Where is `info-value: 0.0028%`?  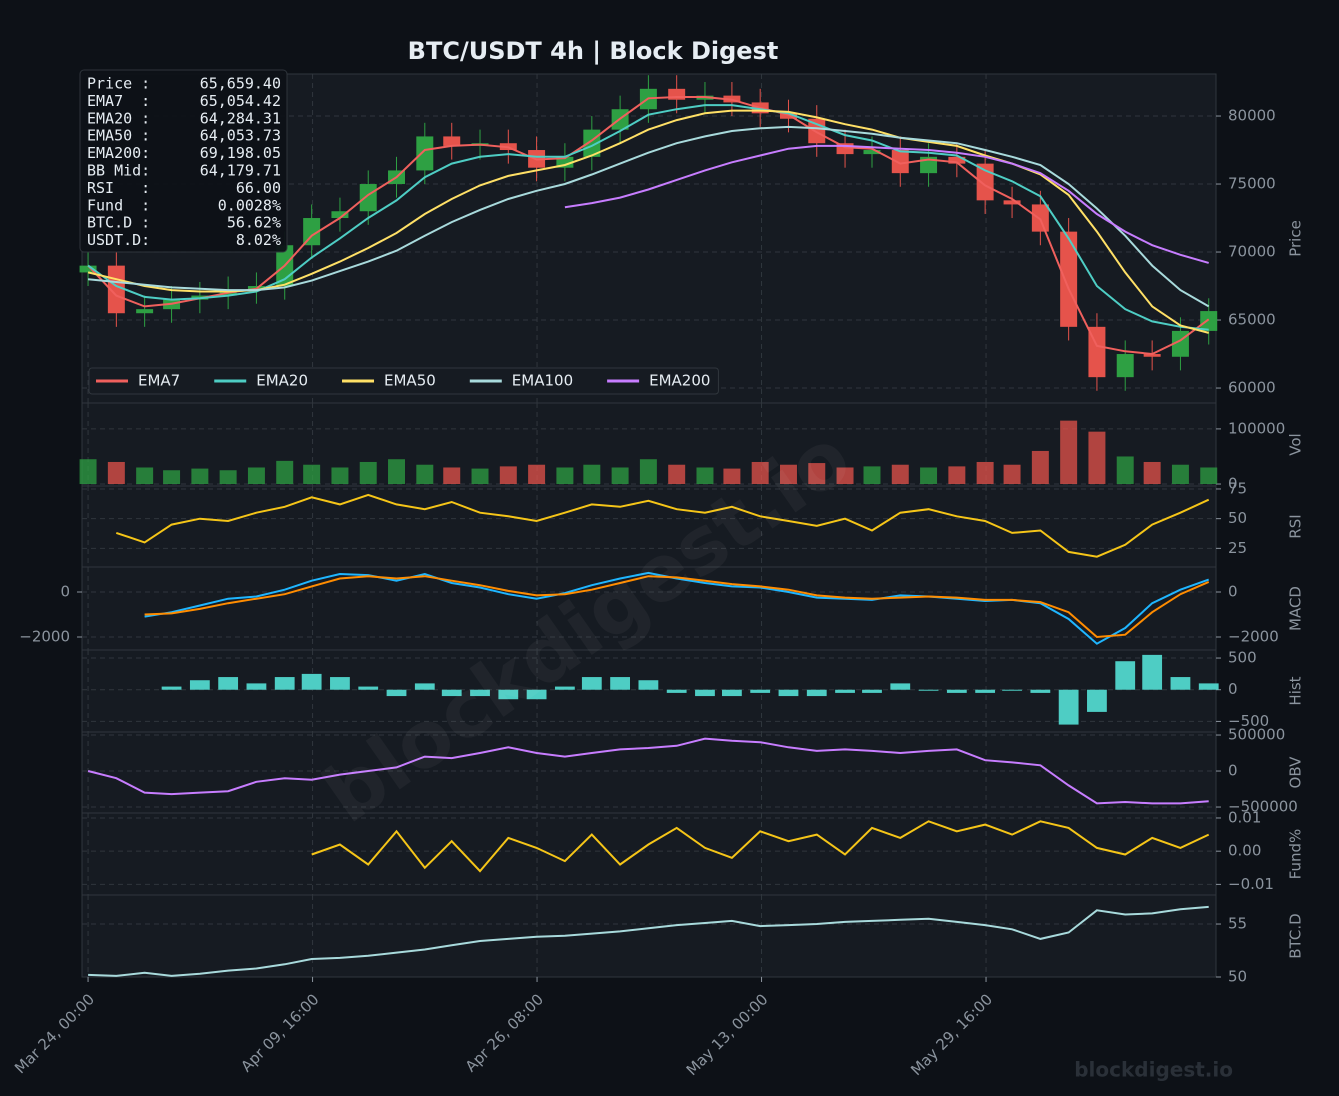
info-value: 0.0028% is located at coordinates (249, 205).